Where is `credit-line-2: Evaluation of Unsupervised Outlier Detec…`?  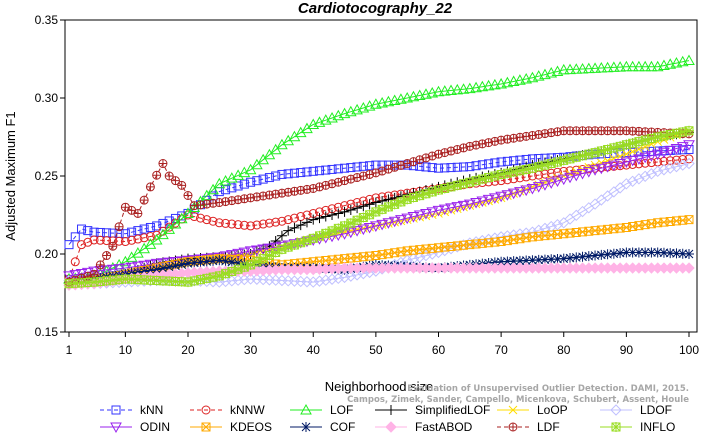
credit-line-2: Evaluation of Unsupervised Outlier Detec… is located at coordinates (548, 389).